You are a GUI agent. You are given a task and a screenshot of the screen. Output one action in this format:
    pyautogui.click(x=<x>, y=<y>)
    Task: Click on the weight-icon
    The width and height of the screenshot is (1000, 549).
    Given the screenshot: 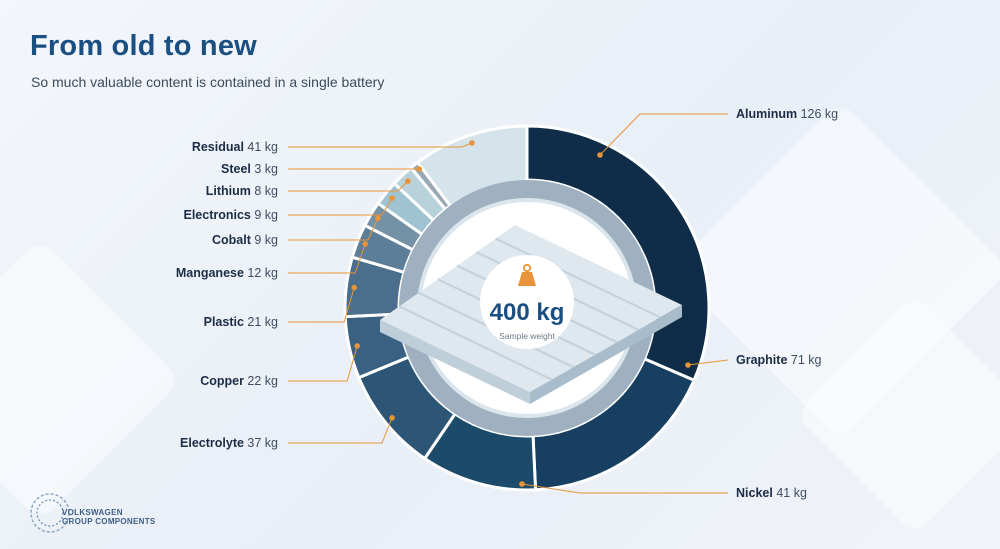 What is the action you would take?
    pyautogui.click(x=527, y=274)
    